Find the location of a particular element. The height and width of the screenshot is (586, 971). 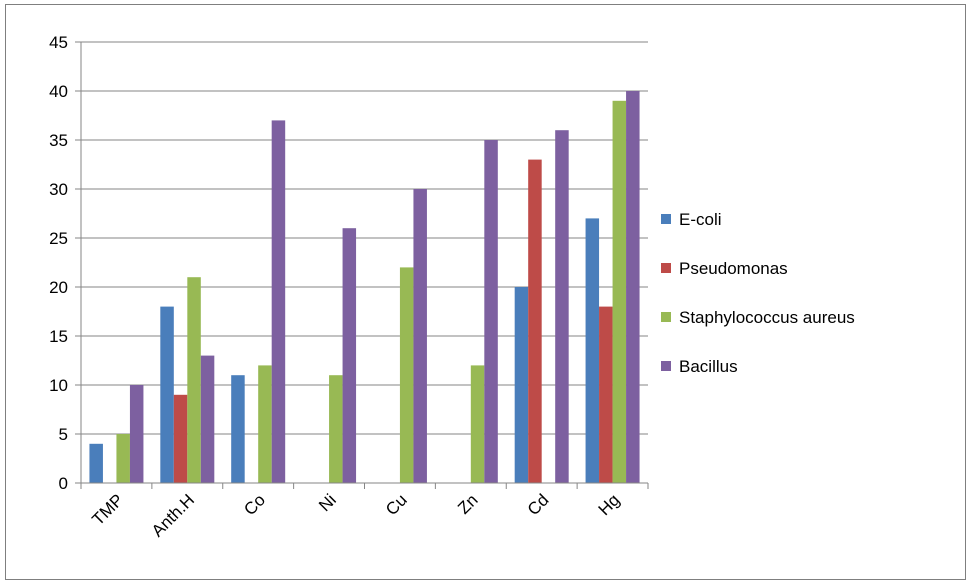

bar-e-coli-tmp is located at coordinates (96, 463).